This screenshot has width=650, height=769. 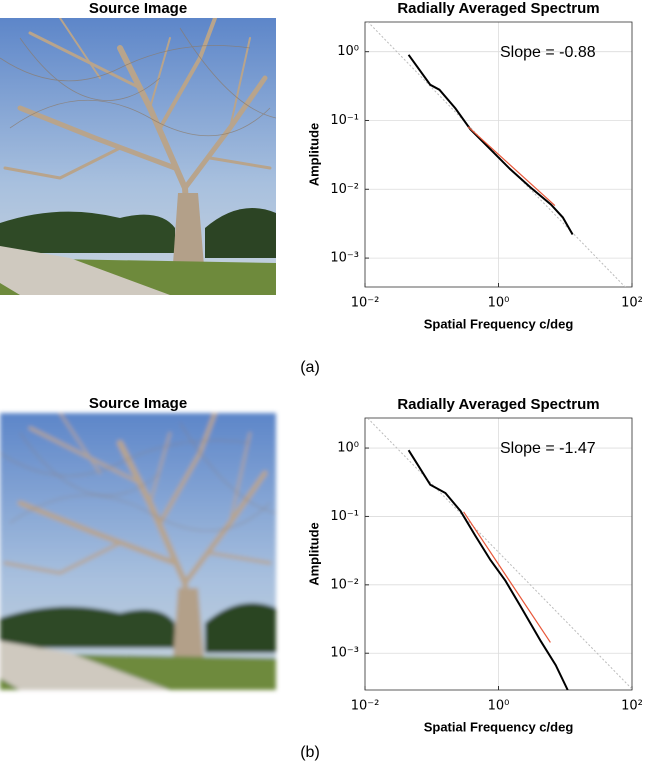 I want to click on caption: (a), so click(x=310, y=367).